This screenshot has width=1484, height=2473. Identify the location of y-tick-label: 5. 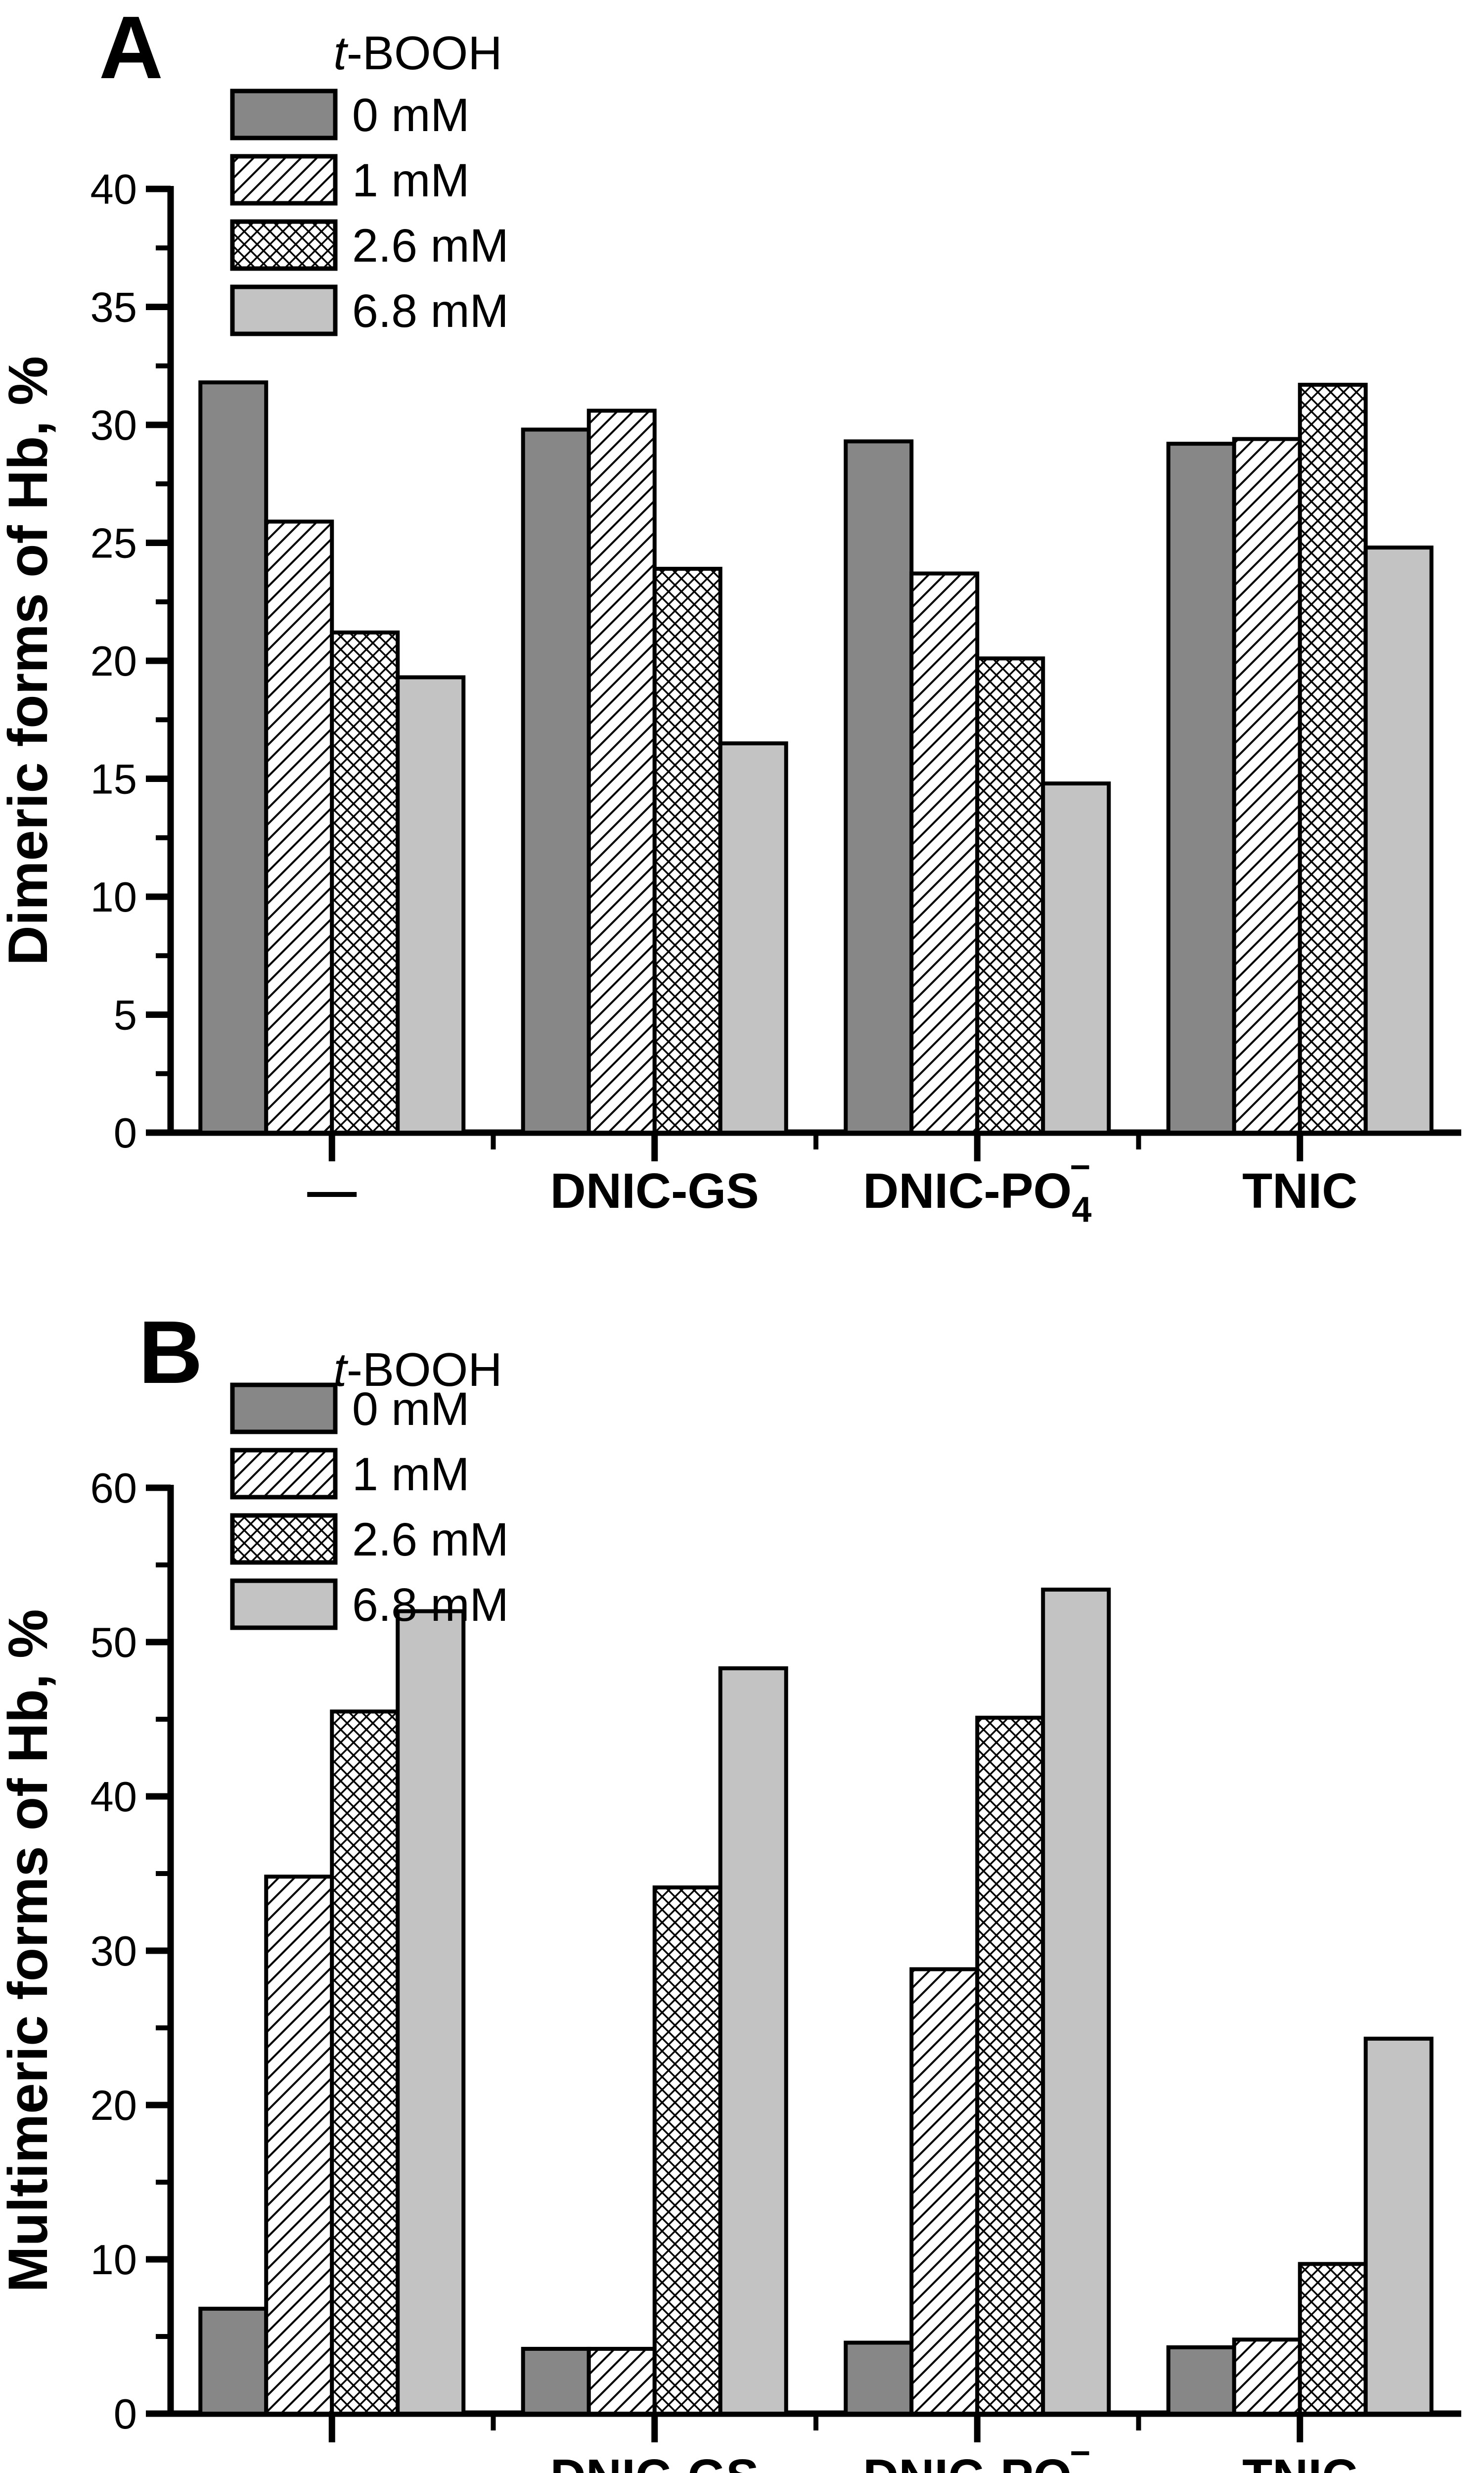
(125, 1015).